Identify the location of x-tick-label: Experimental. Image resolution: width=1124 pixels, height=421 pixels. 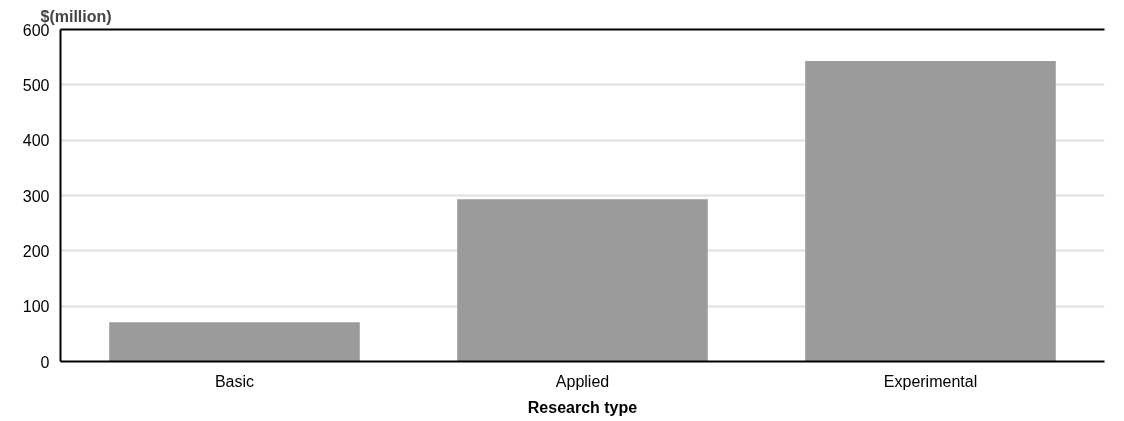
(930, 381).